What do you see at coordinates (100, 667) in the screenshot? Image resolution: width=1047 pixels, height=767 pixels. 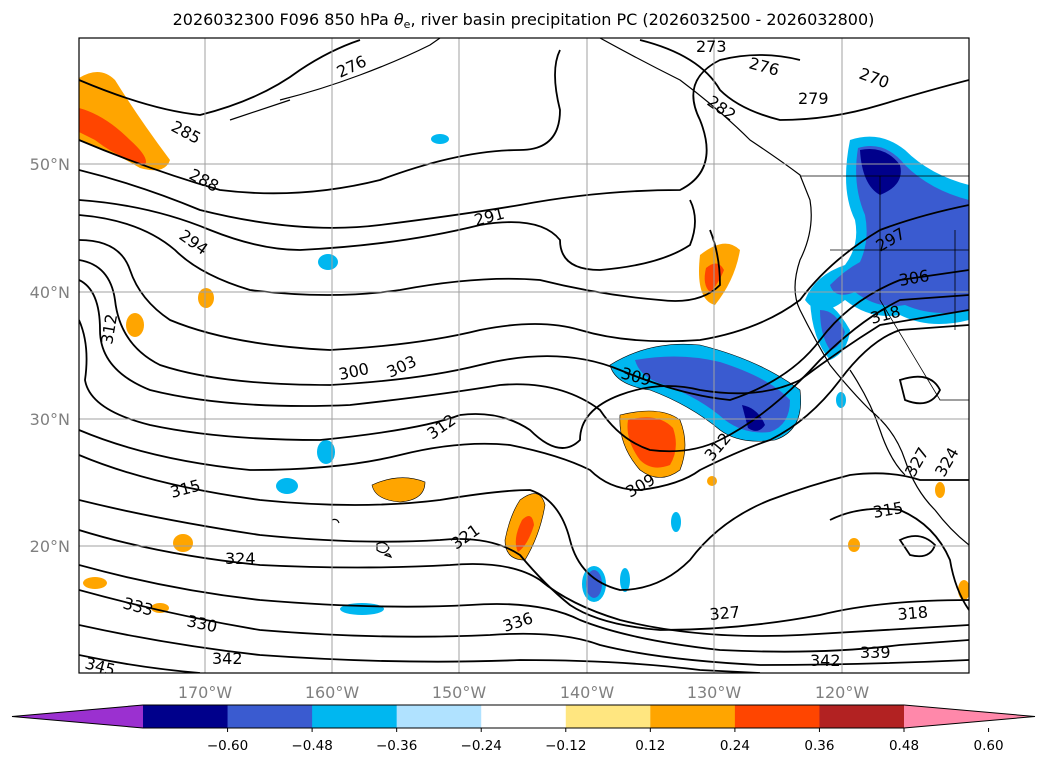 I see `contour-label: 345` at bounding box center [100, 667].